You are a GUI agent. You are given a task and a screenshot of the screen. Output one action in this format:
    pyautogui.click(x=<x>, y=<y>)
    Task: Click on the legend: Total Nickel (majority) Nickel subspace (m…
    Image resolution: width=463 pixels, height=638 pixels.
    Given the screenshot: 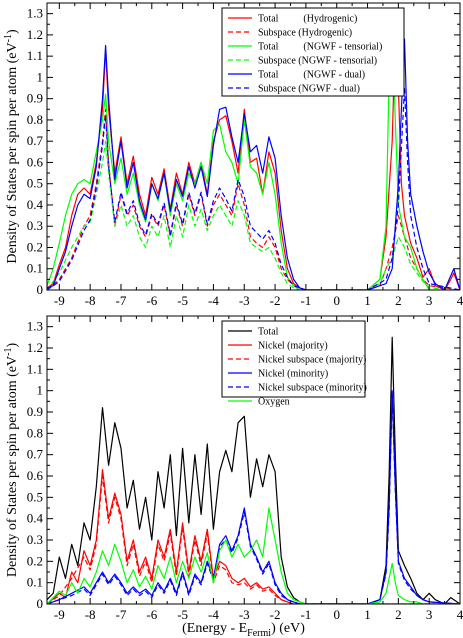 What is the action you would take?
    pyautogui.click(x=294, y=364)
    